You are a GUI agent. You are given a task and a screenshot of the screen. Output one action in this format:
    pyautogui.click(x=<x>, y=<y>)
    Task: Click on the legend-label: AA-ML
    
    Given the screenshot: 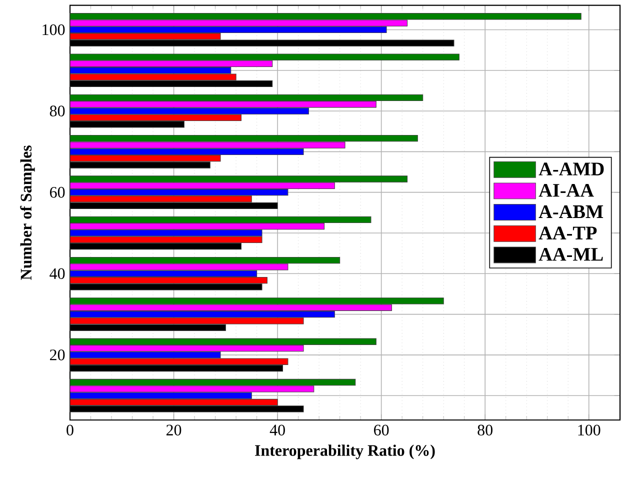 What is the action you would take?
    pyautogui.click(x=570, y=254)
    